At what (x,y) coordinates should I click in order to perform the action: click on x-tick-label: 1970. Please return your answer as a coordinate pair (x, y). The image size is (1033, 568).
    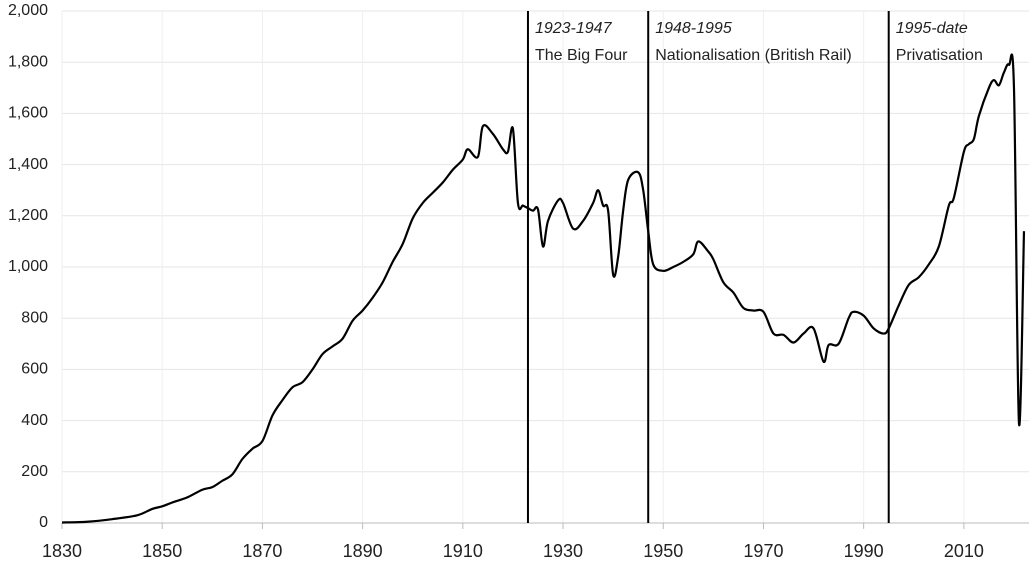
    Looking at the image, I should click on (763, 551).